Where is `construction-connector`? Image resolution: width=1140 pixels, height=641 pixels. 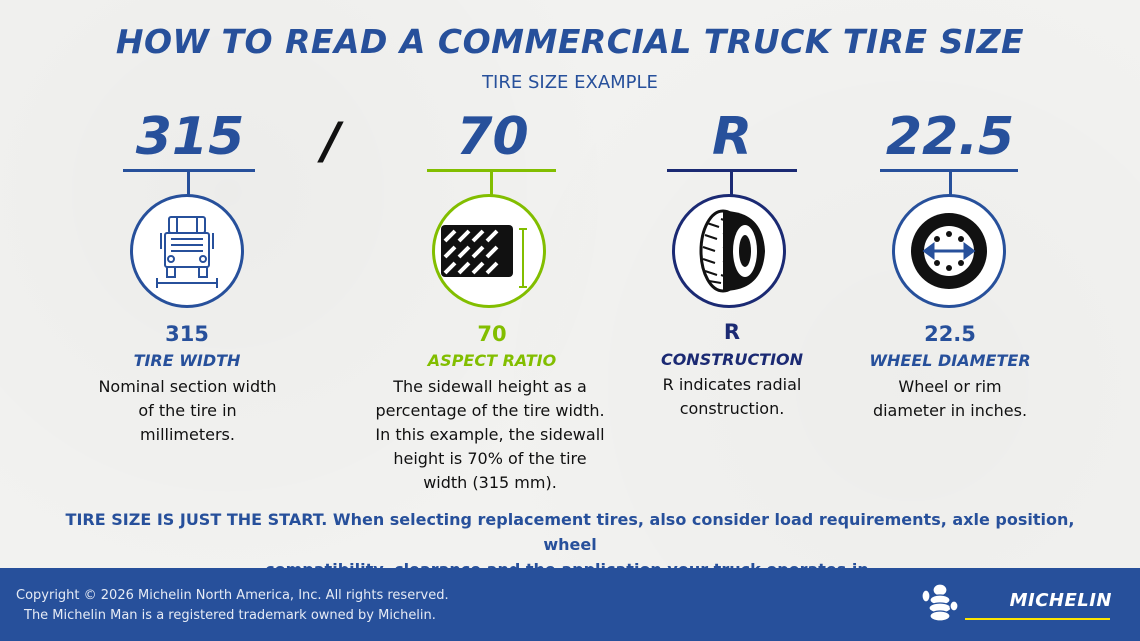
construction-connector is located at coordinates (731, 184).